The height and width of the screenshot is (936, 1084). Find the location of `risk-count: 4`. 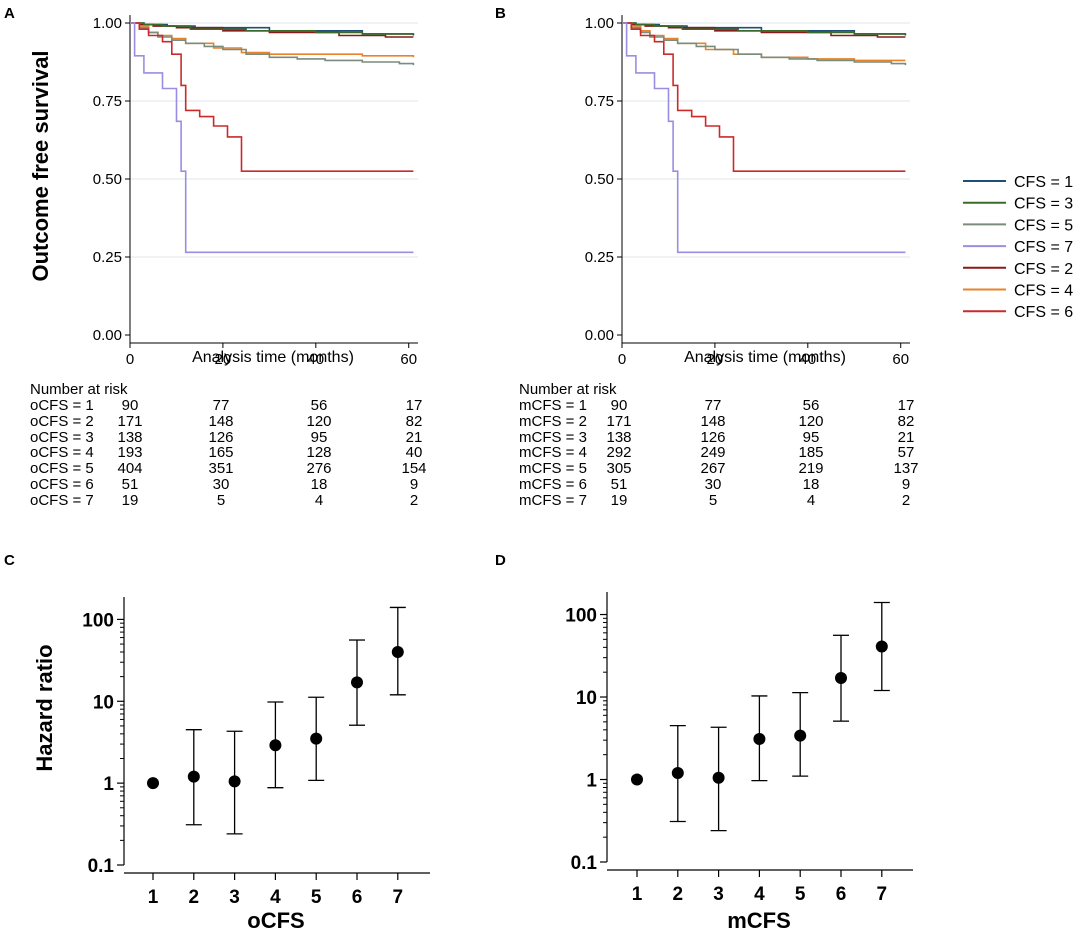

risk-count: 4 is located at coordinates (319, 500).